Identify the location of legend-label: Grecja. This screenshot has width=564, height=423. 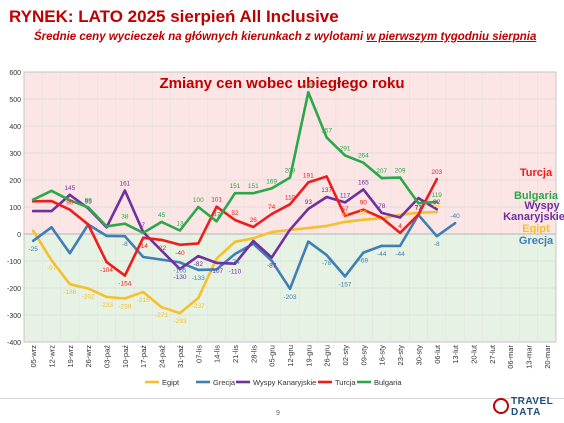
(224, 382).